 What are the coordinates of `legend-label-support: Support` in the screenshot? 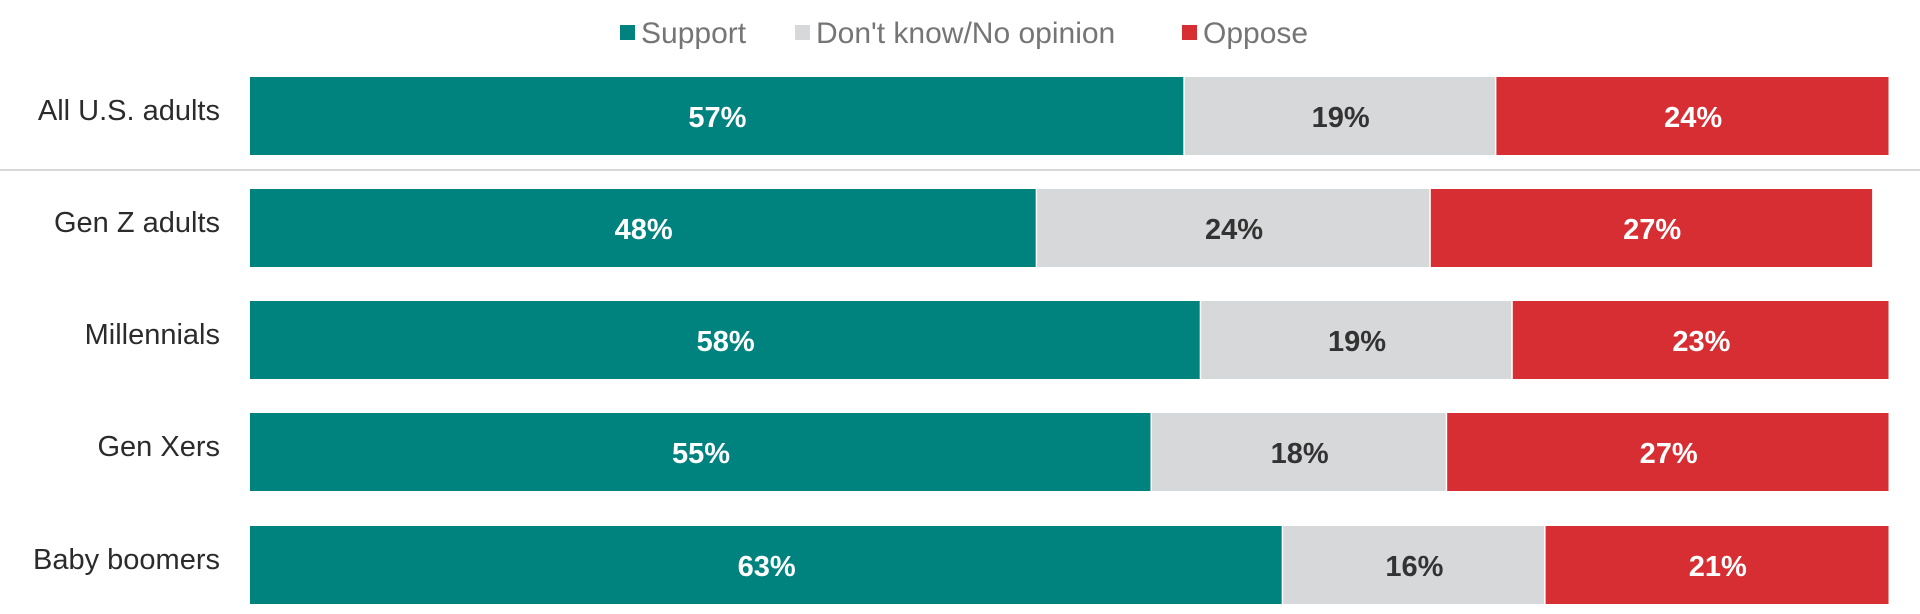 It's located at (694, 33).